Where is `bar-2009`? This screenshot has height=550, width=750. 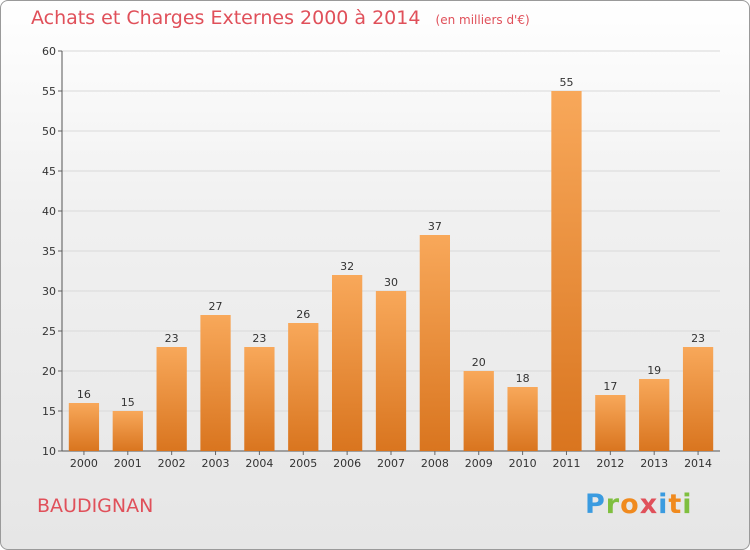 bar-2009 is located at coordinates (478, 411).